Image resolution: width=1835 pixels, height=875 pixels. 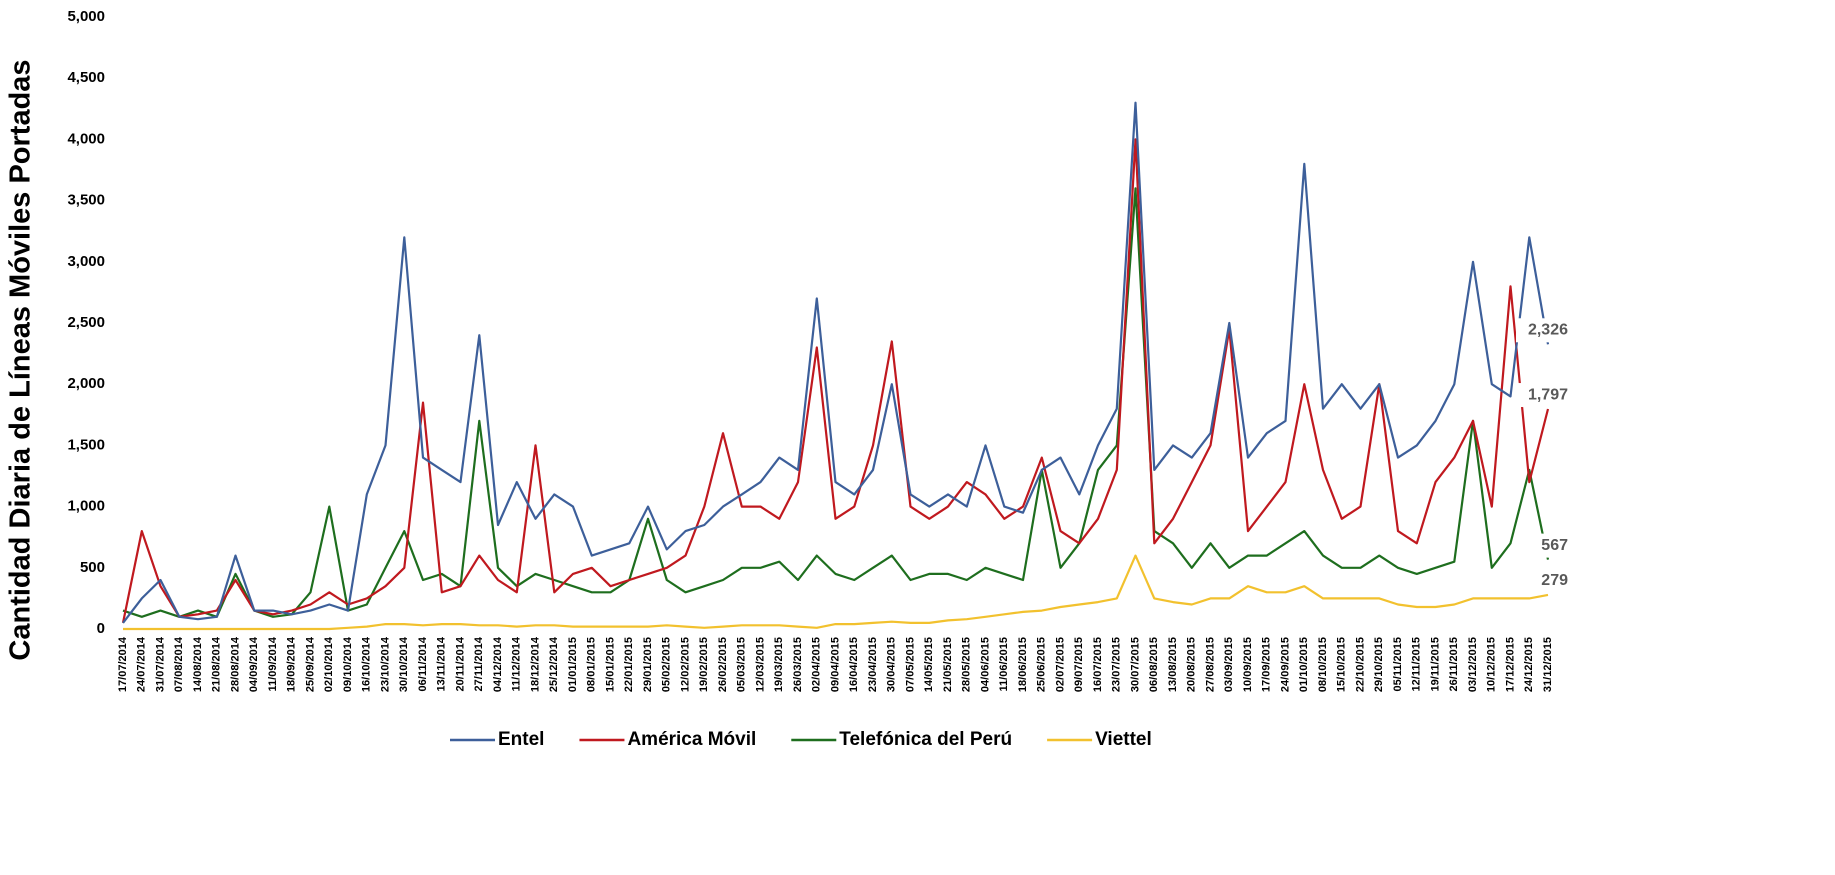 What do you see at coordinates (1285, 664) in the screenshot?
I see `x-tick-label: 24/09/2015` at bounding box center [1285, 664].